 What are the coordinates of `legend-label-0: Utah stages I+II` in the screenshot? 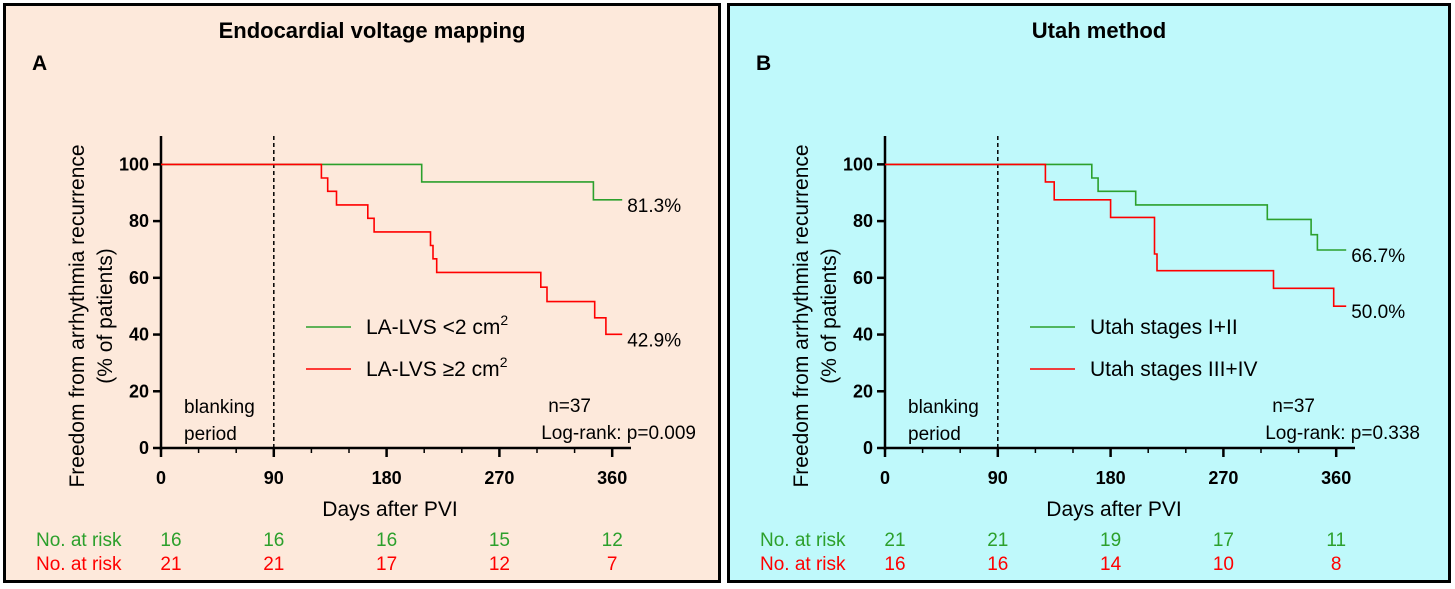 It's located at (1164, 327).